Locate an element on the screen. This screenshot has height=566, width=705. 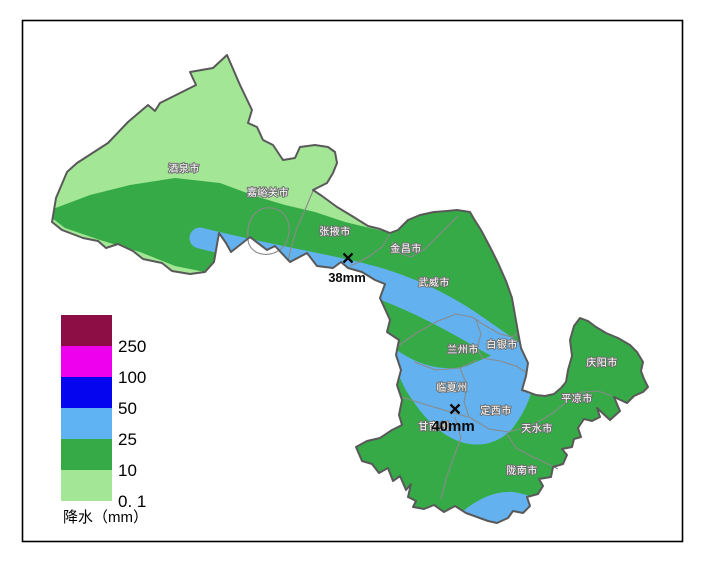
boundary-jinchang-wuwei is located at coordinates (425, 236).